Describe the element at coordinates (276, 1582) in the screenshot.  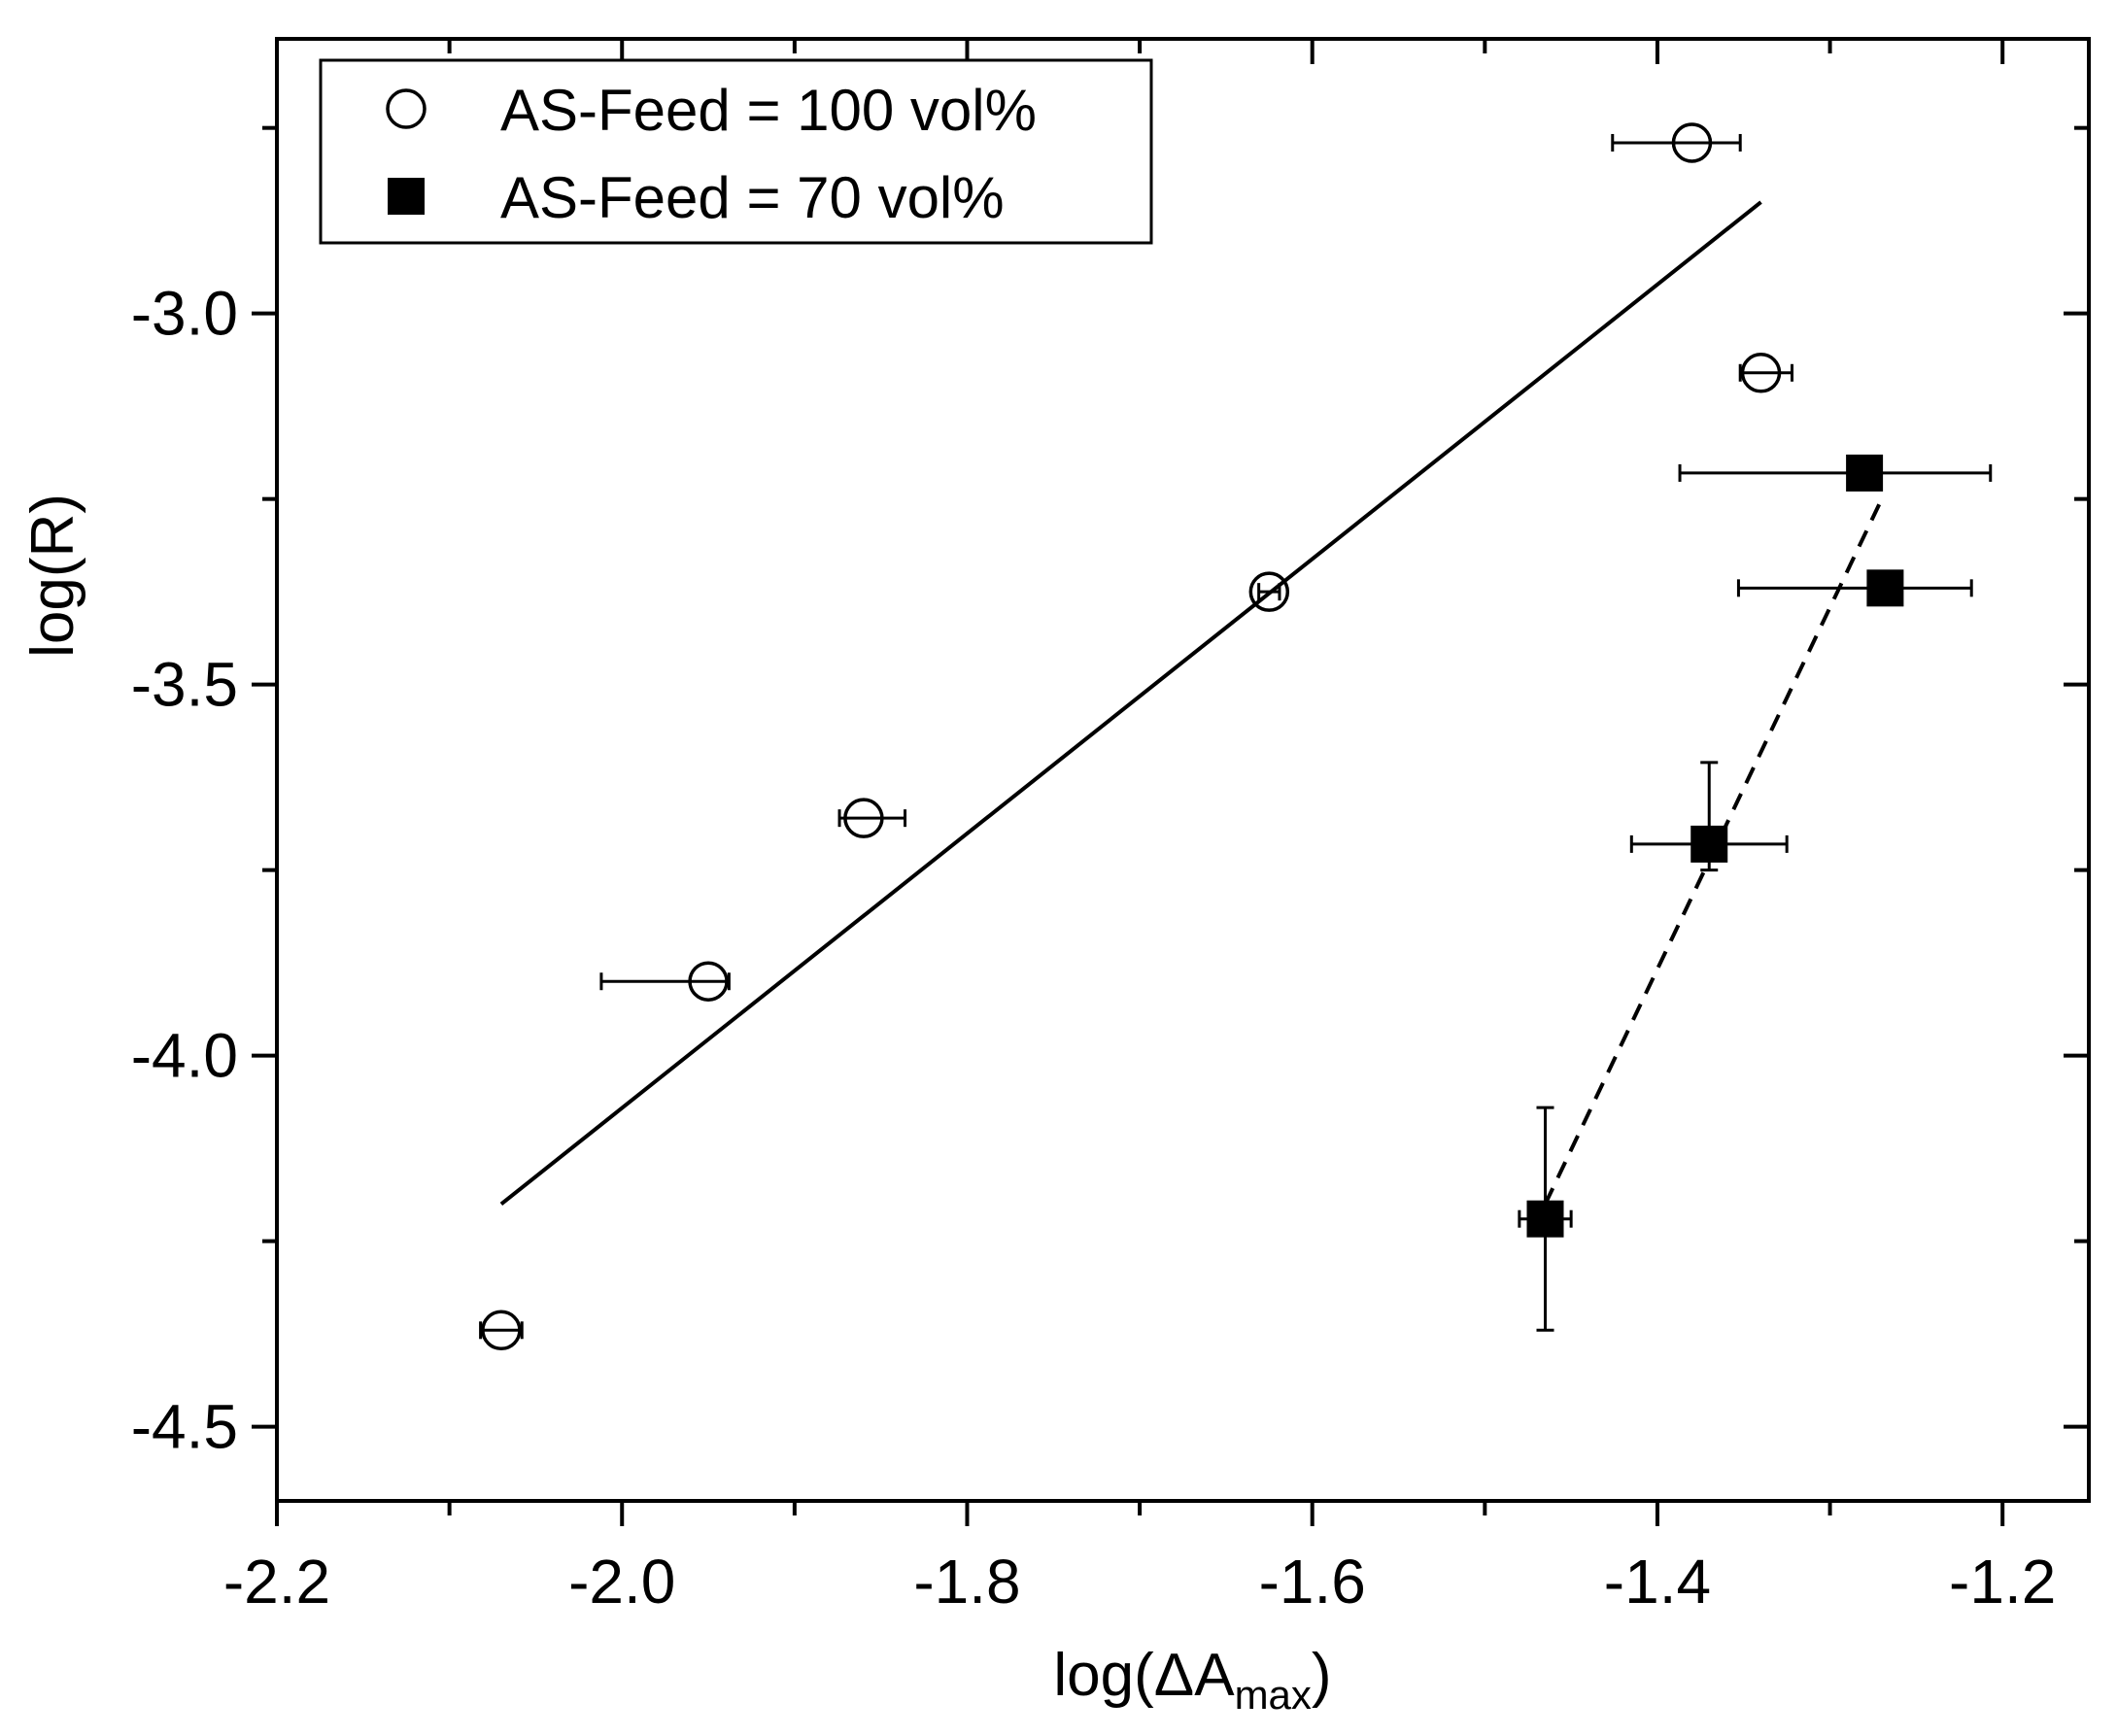
I see `x-tick-label: -2.2` at that location.